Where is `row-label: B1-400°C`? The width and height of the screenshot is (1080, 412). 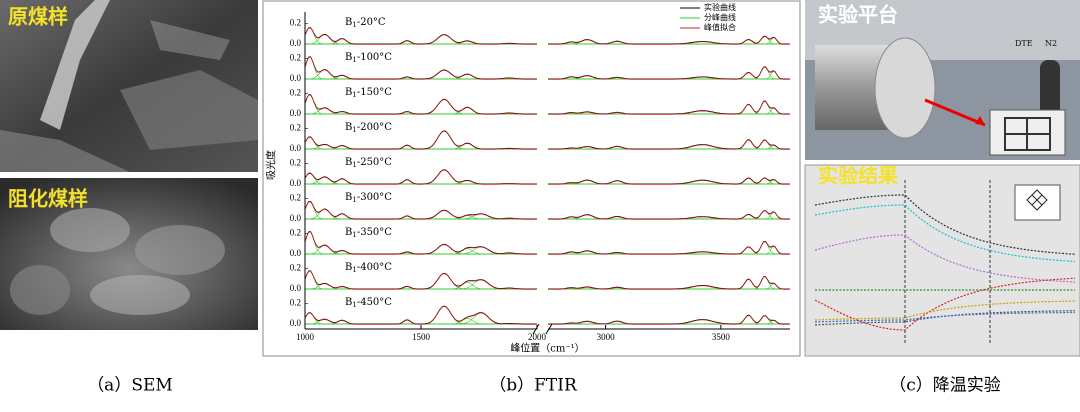
row-label: B1-400°C is located at coordinates (368, 268).